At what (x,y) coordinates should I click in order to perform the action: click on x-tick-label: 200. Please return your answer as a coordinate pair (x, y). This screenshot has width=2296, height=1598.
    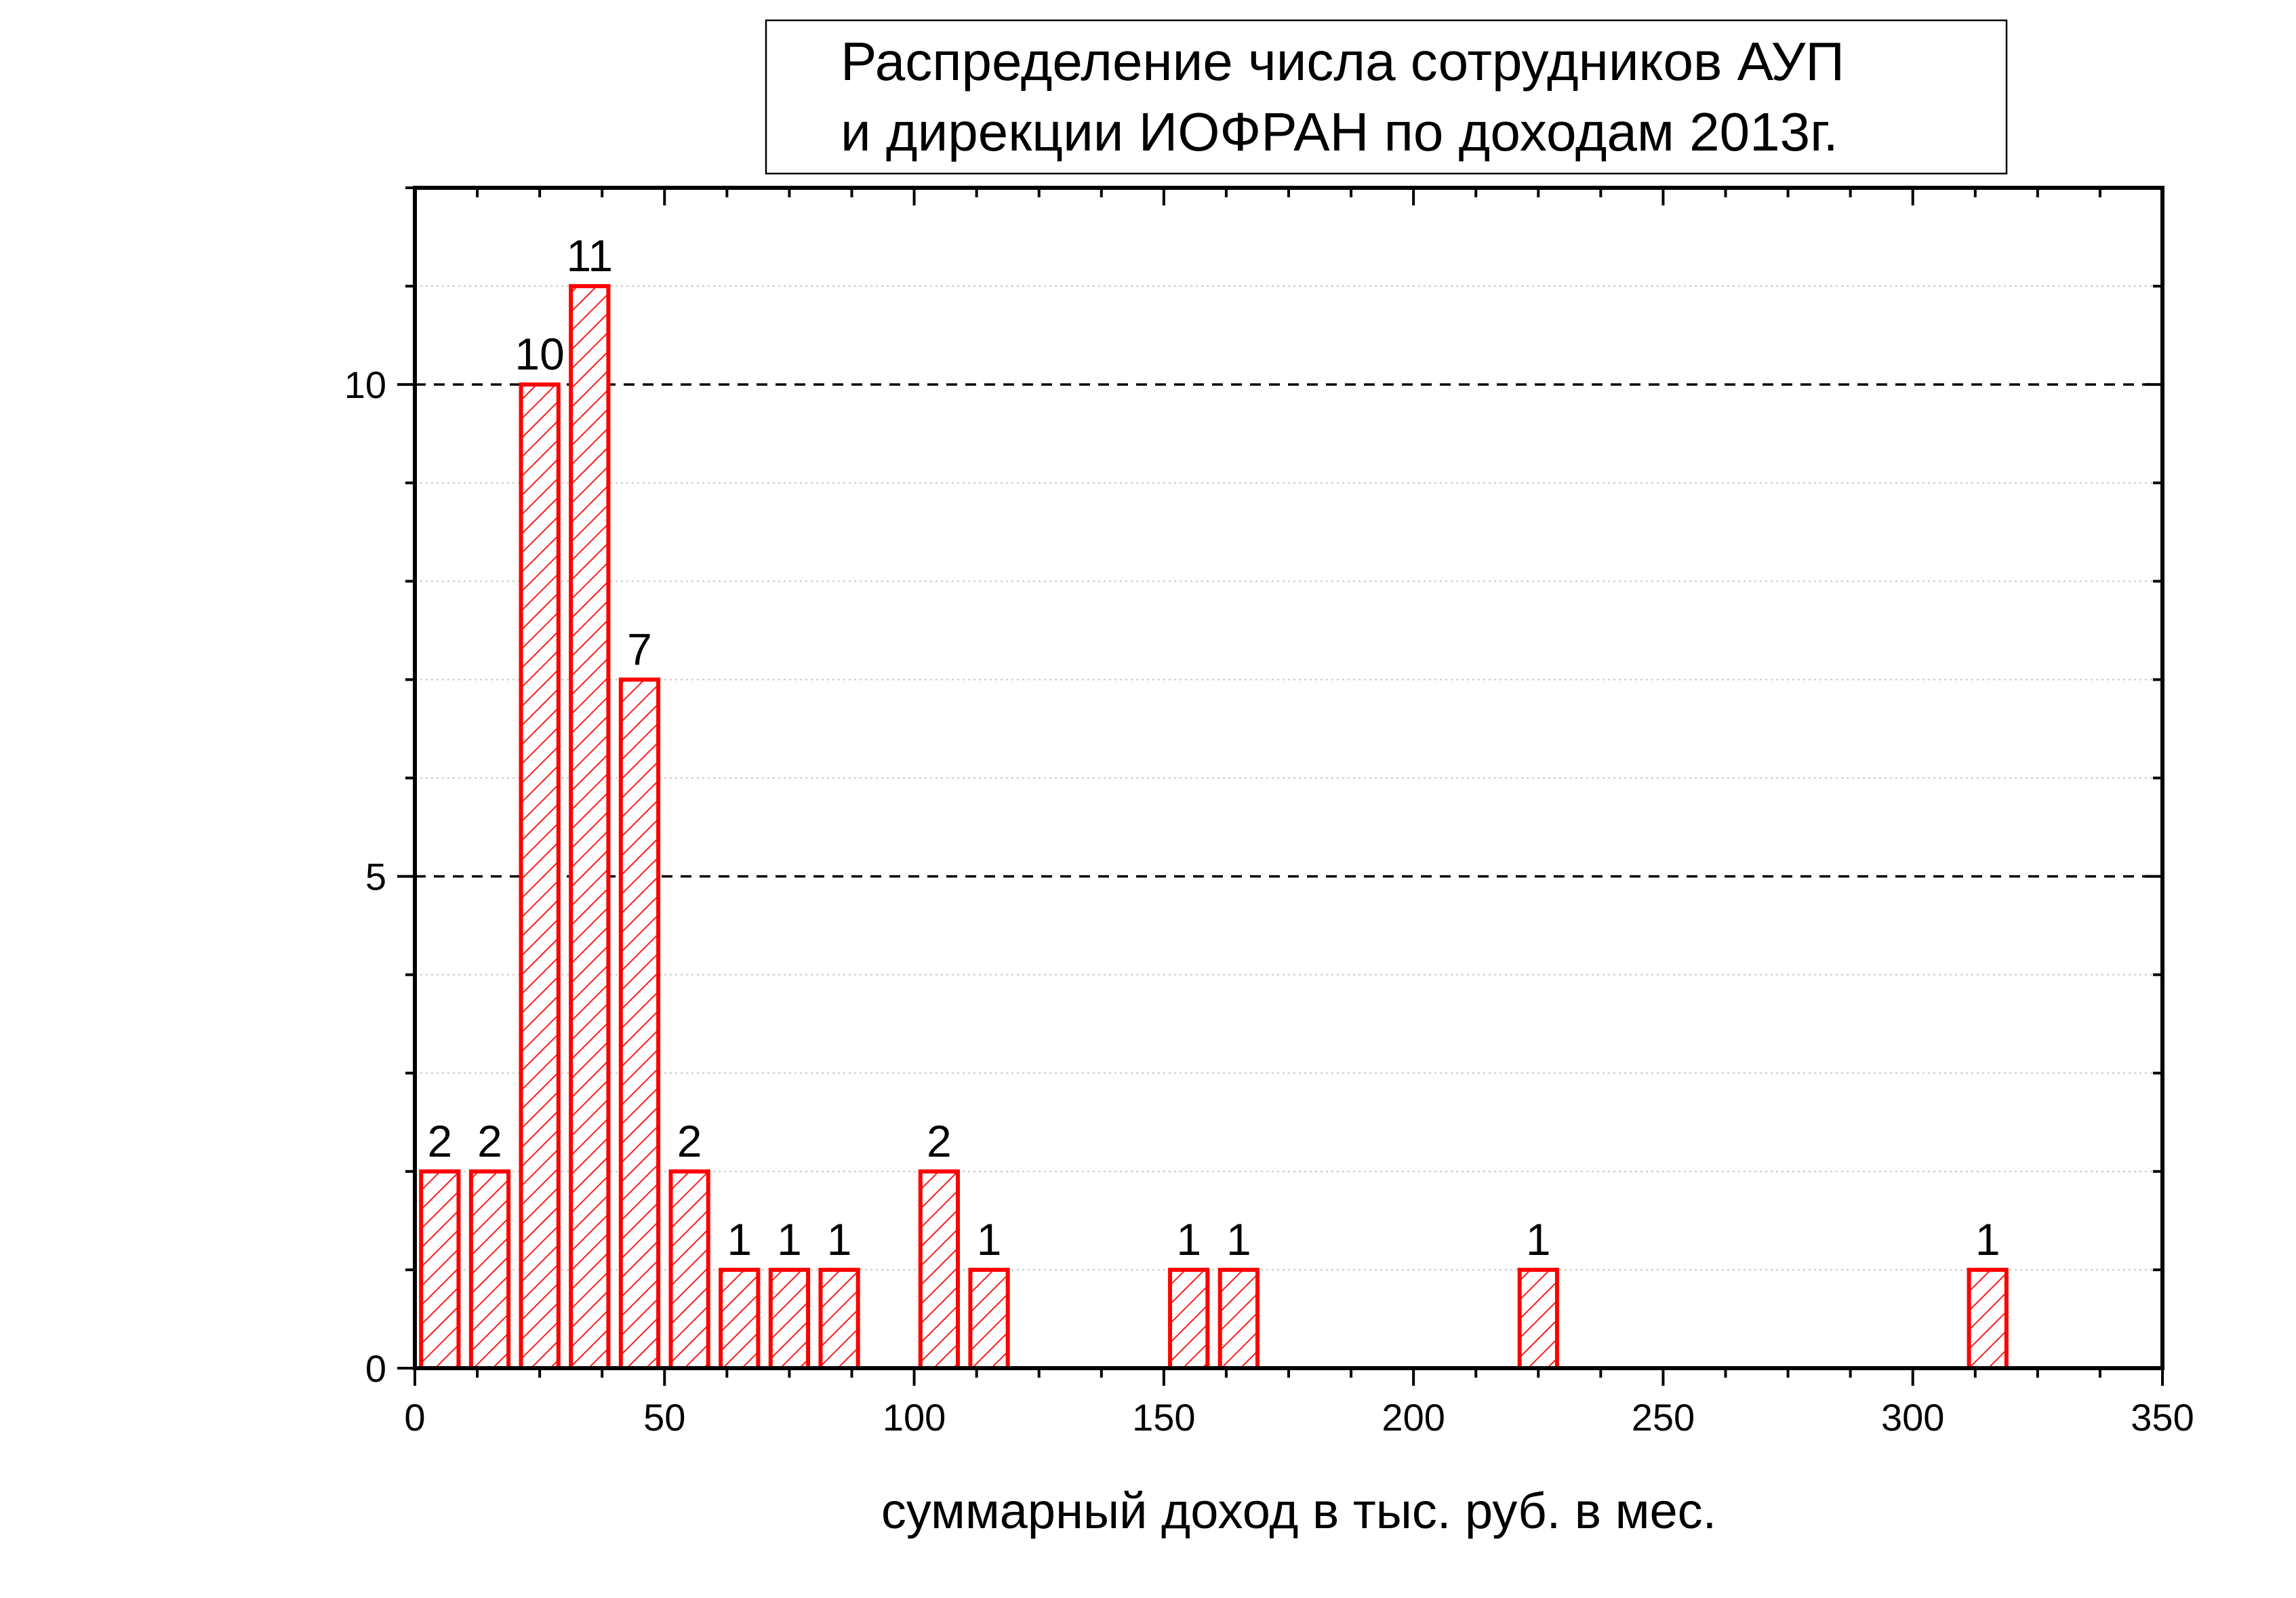
    Looking at the image, I should click on (1413, 1417).